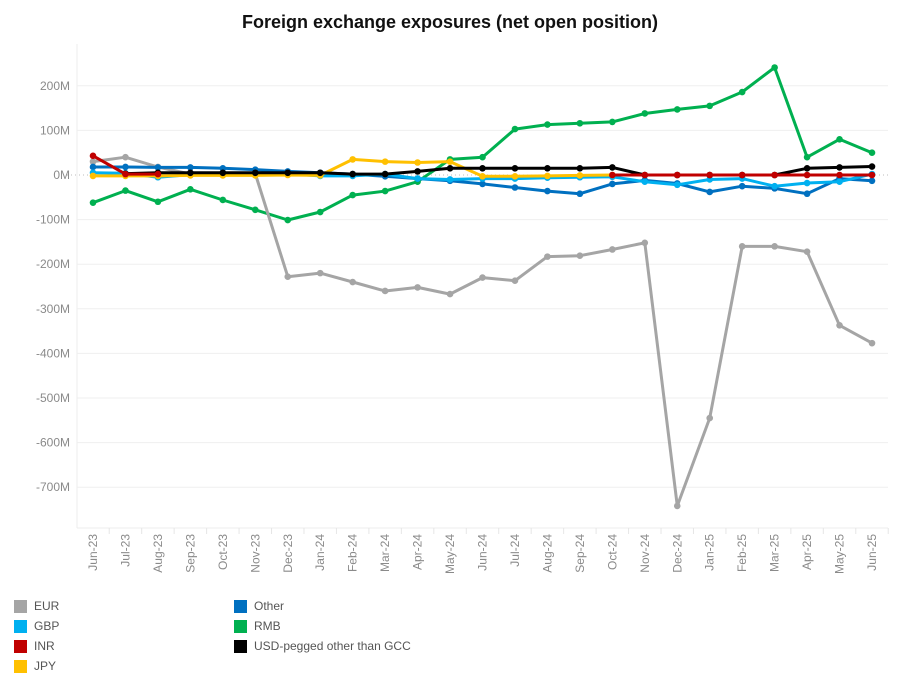 Image resolution: width=900 pixels, height=700 pixels. Describe the element at coordinates (34, 646) in the screenshot. I see `legend-item-inr: INR` at that location.